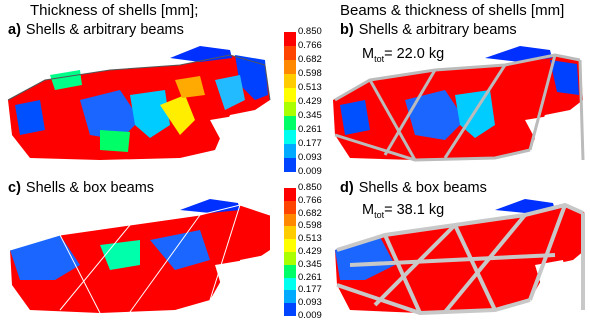 This screenshot has width=590, height=322. I want to click on panel-b-mass: Mtot= 22.0 kg, so click(403, 55).